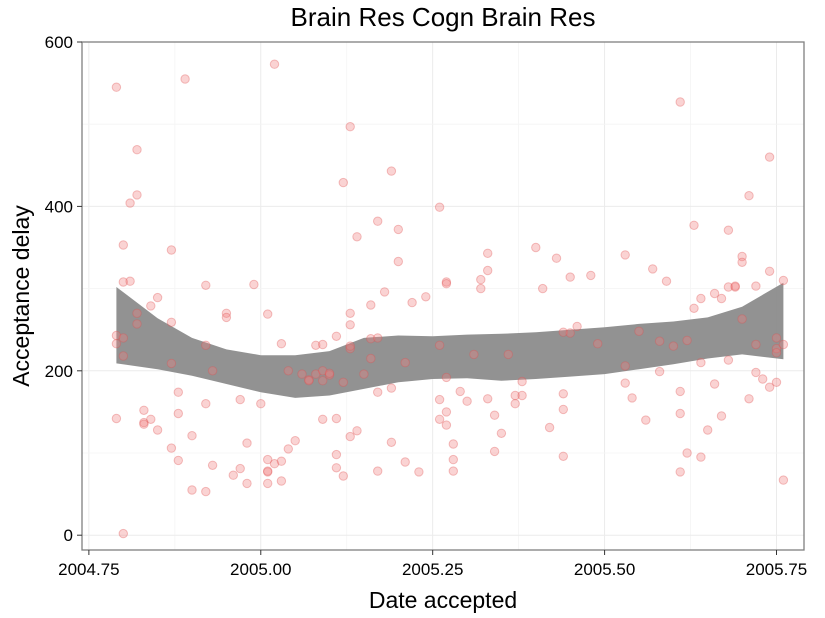  Describe the element at coordinates (59, 42) in the screenshot. I see `y-tick-label: 600` at that location.